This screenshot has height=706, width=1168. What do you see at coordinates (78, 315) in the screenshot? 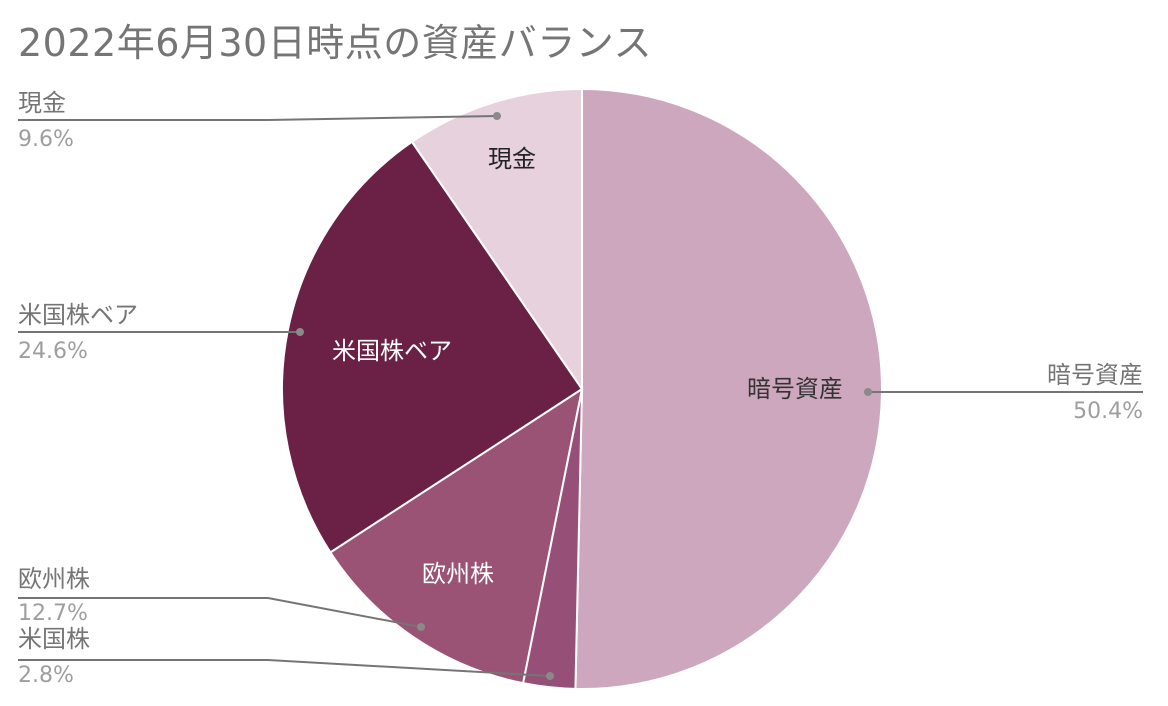
I see `callout-name-3: 米国株ベア` at bounding box center [78, 315].